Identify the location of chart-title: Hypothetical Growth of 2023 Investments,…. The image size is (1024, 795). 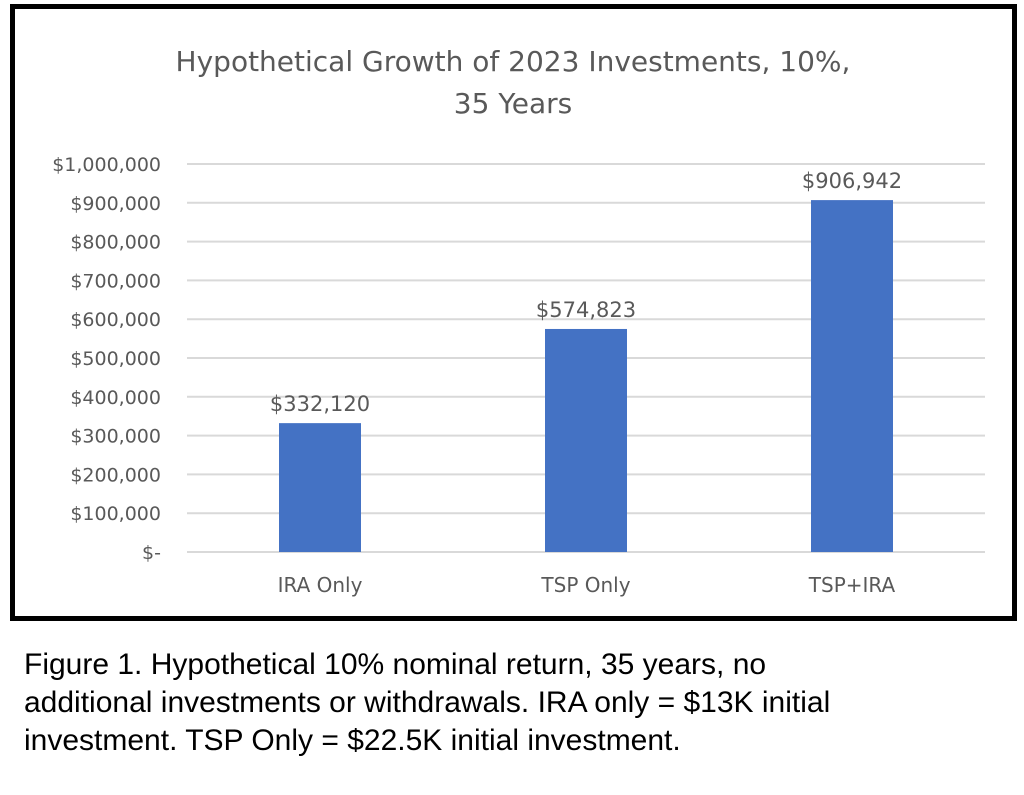
(513, 82).